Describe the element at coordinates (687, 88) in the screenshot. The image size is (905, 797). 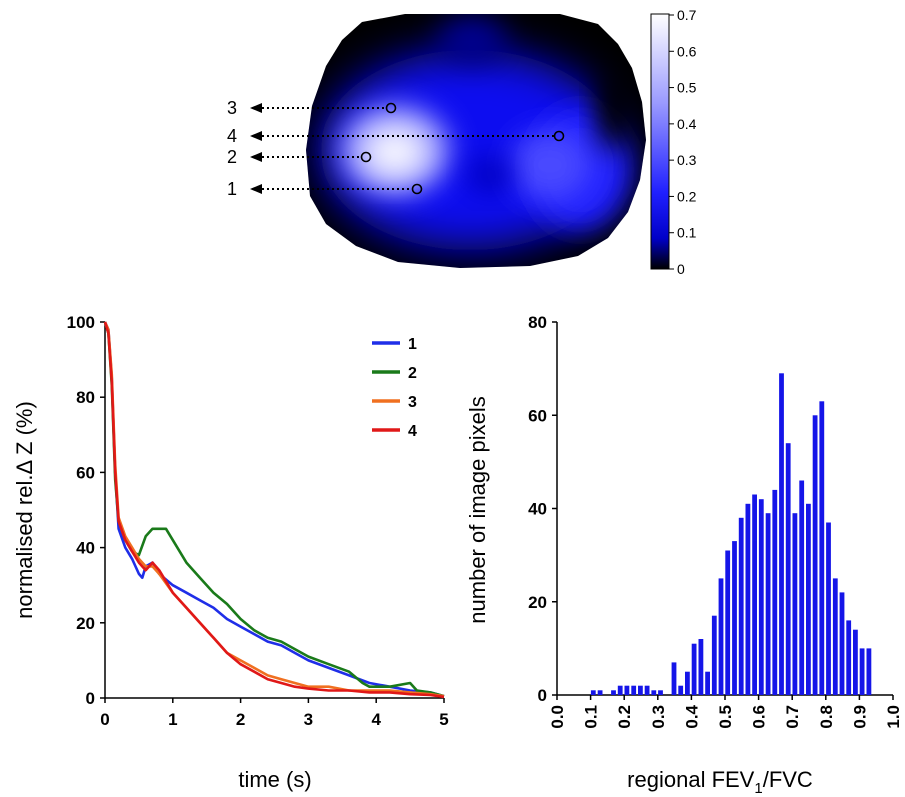
I see `colorbar-tick-label: 0.5` at that location.